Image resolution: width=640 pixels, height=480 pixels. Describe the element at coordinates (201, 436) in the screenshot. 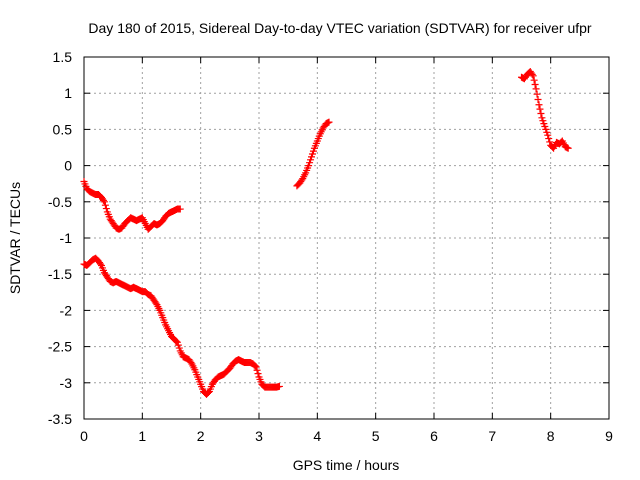

I see `x-tick-label: 2` at that location.